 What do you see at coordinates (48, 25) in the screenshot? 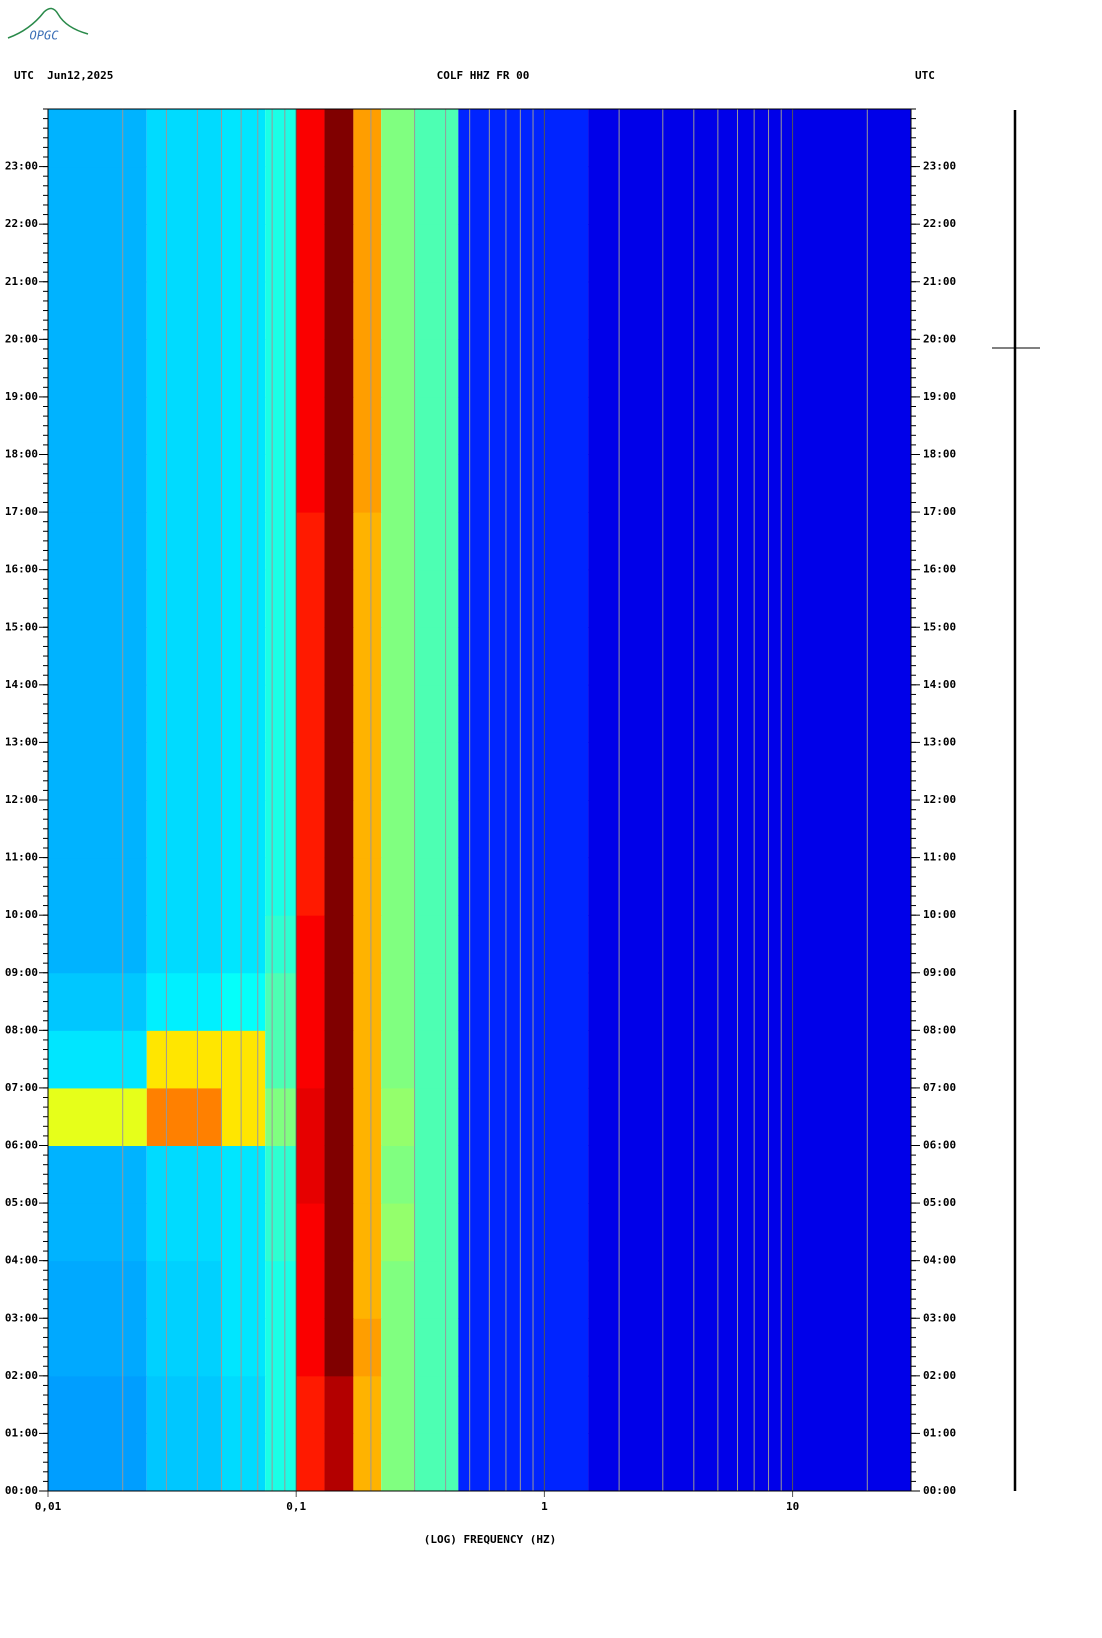
I see `logo: OPGC` at bounding box center [48, 25].